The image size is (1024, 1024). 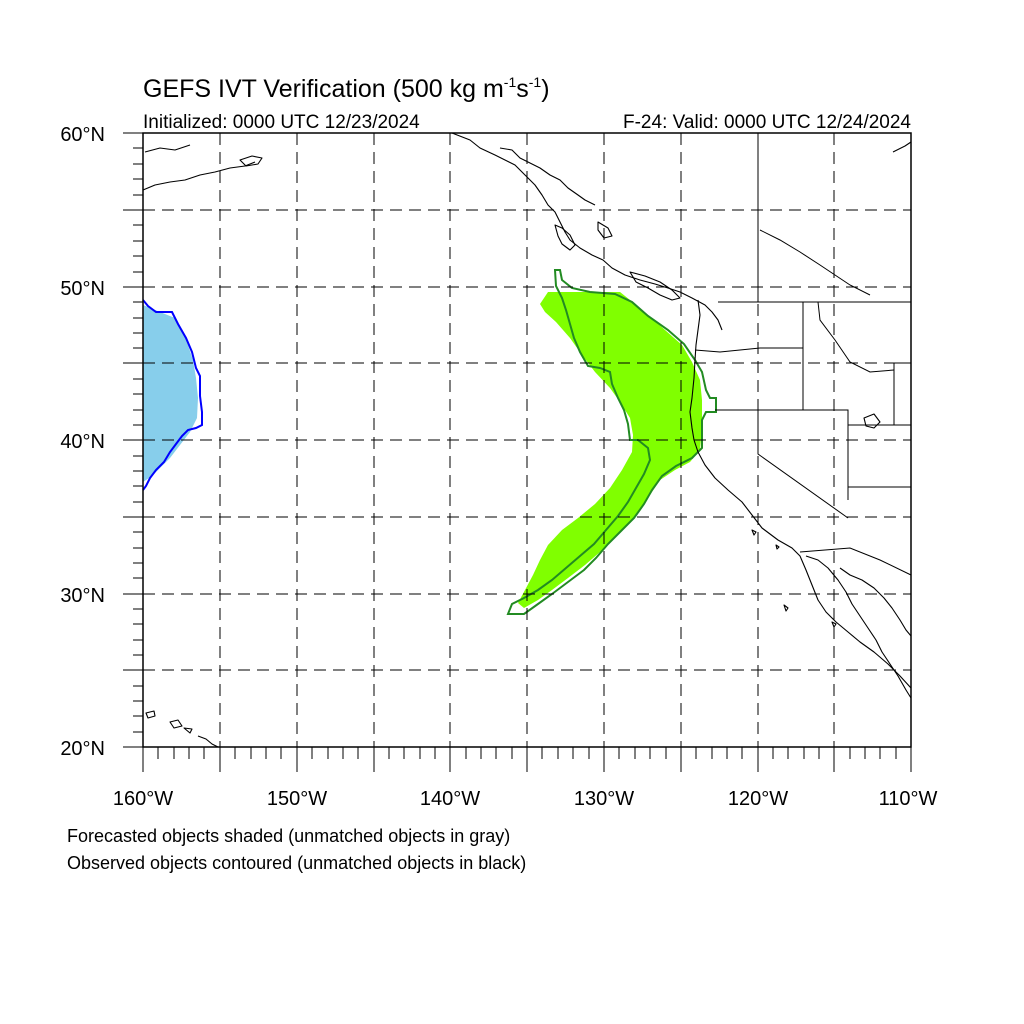 I want to click on forecast-object-blue, so click(x=170, y=393).